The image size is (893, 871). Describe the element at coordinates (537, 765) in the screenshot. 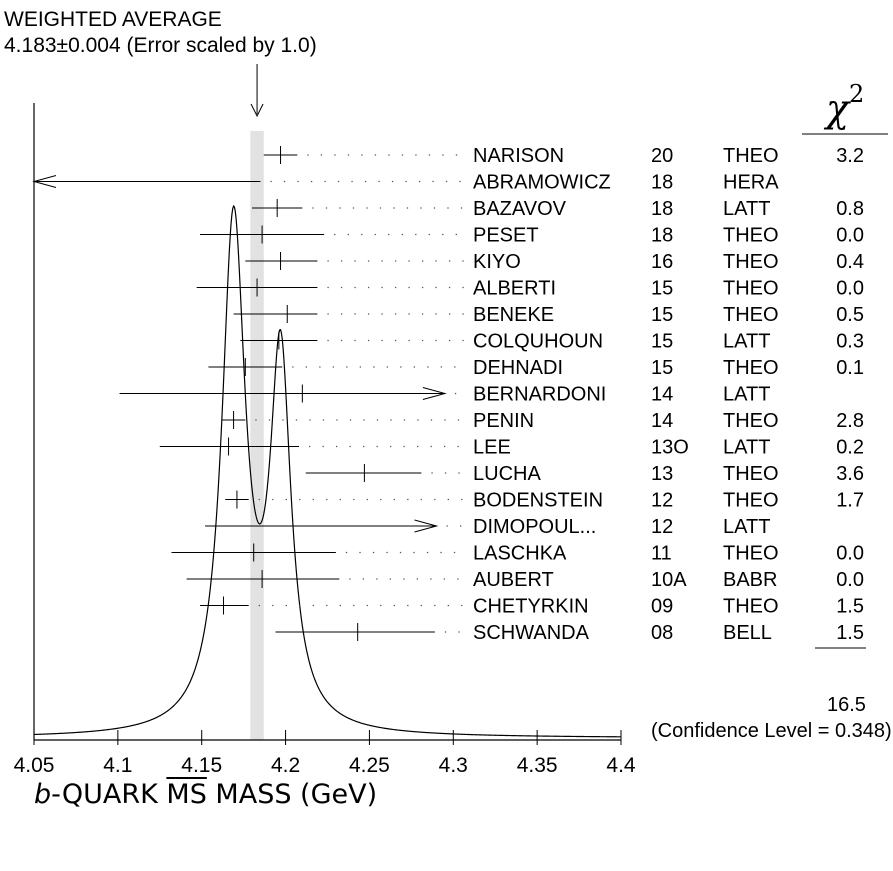

I see `x-tick-label: 4.35` at that location.